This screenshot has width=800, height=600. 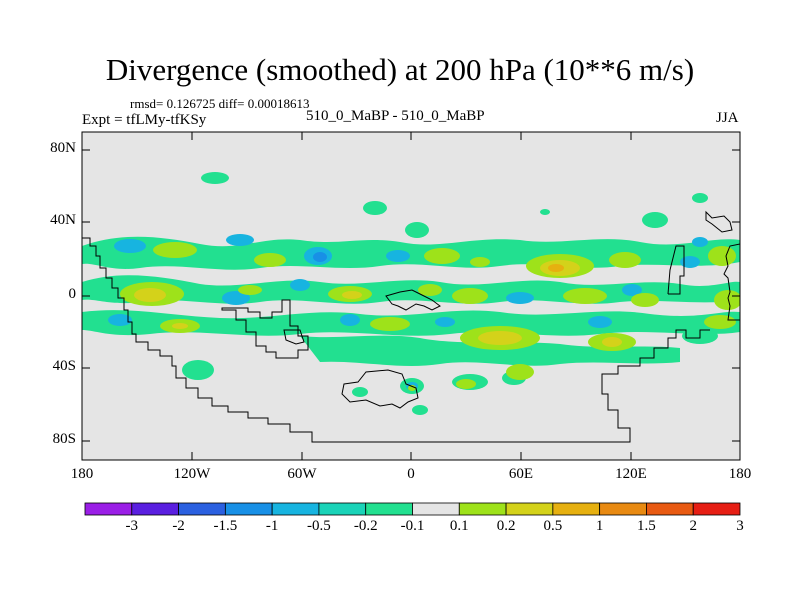 What do you see at coordinates (365, 526) in the screenshot?
I see `colorbar-label: -0.2` at bounding box center [365, 526].